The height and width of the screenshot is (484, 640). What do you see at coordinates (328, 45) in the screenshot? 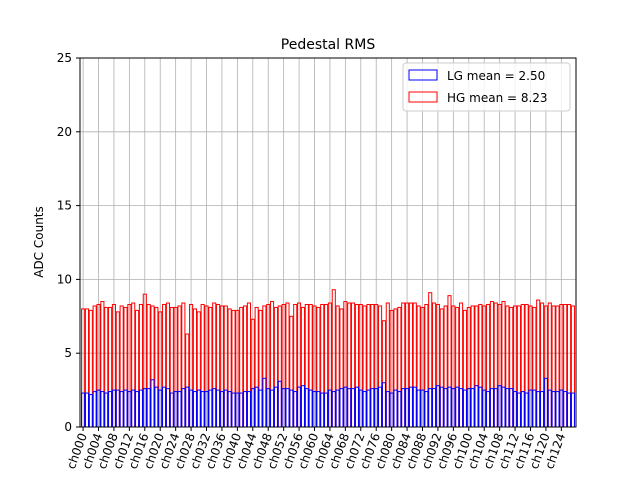
I see `chart-title: Pedestal RMS` at bounding box center [328, 45].